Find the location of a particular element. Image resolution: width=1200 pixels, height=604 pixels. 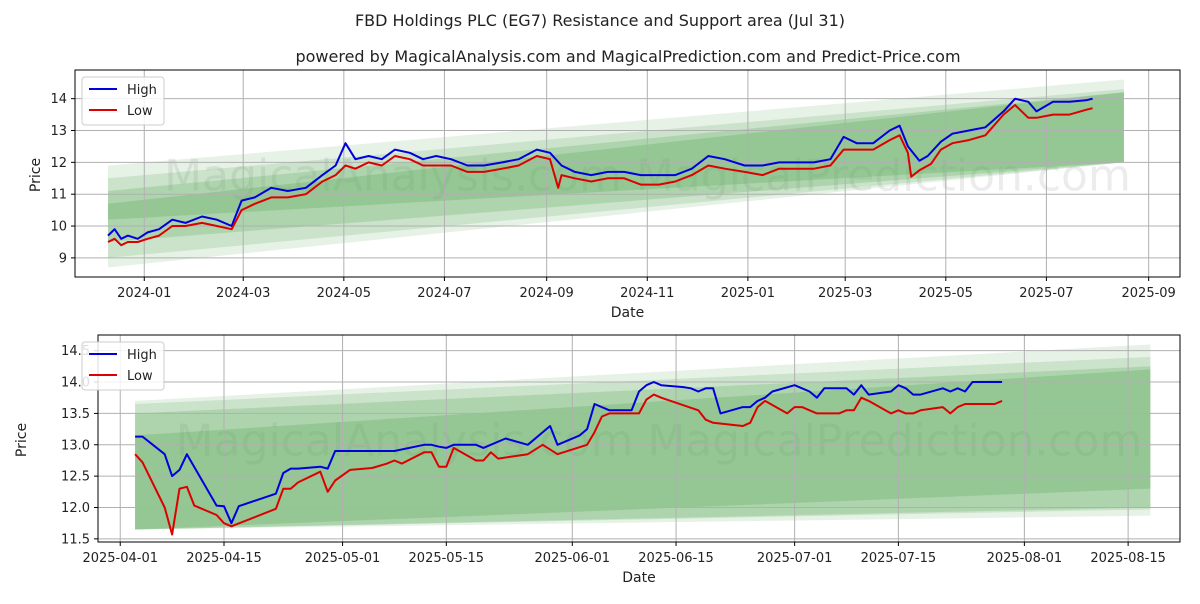

x-tick-label: 2024-03 is located at coordinates (243, 293).